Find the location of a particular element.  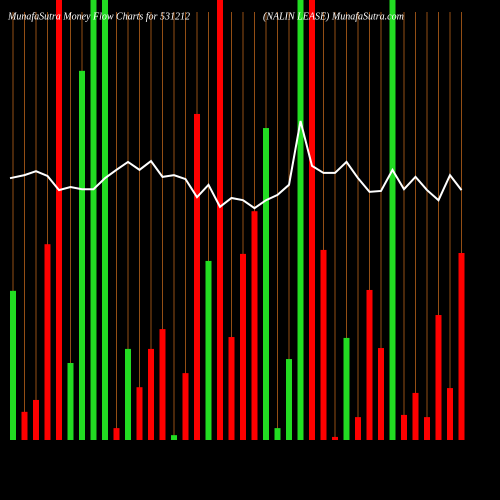

chart-title: MunafaSutra Money Flow Charts for 531212 is located at coordinates (98, 16).